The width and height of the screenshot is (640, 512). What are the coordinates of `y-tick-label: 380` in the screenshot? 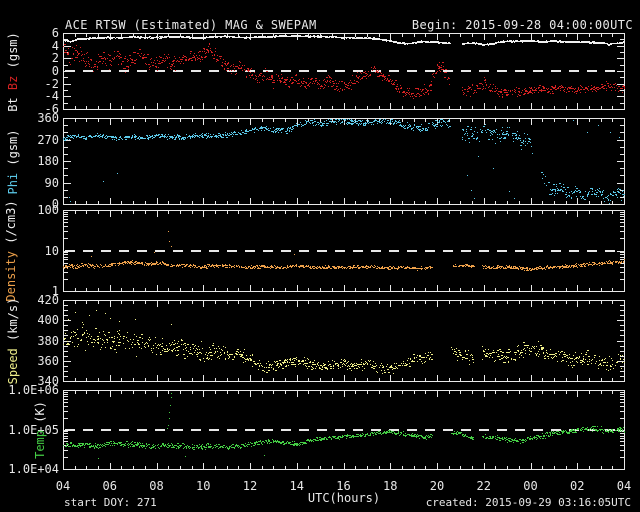 It's located at (48, 340).